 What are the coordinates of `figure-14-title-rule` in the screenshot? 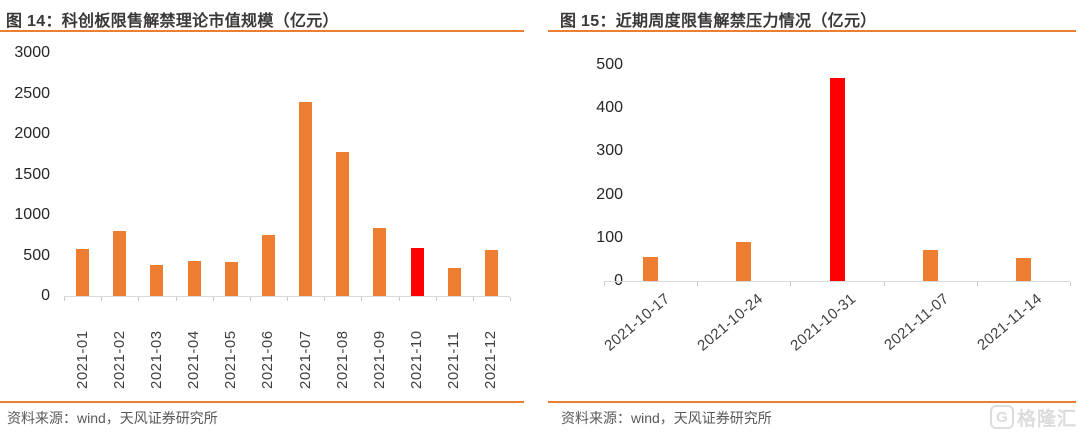 It's located at (262, 31).